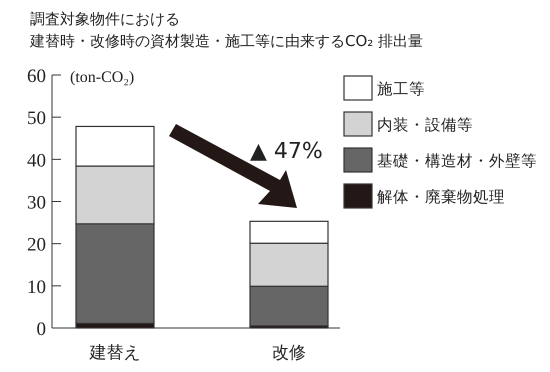  I want to click on y-tick-label: 30, so click(36, 203).